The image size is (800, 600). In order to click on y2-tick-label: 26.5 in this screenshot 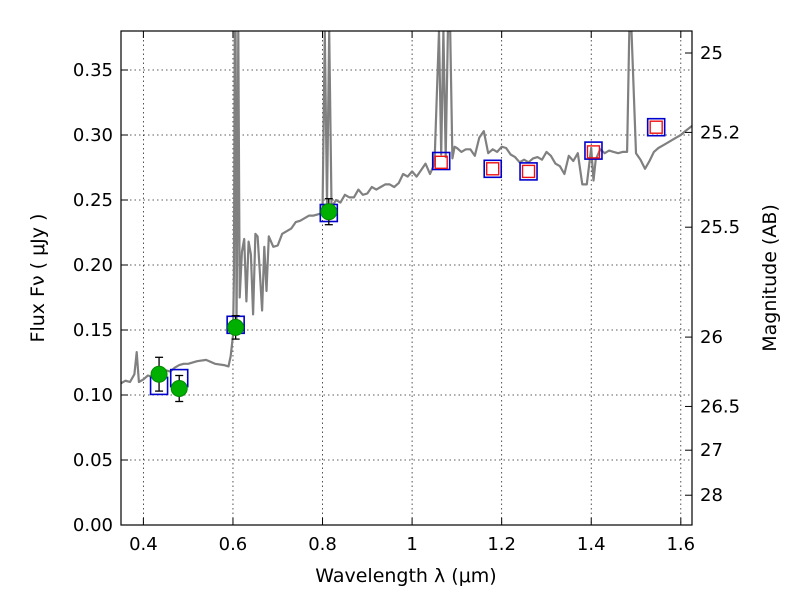, I will do `click(720, 406)`.